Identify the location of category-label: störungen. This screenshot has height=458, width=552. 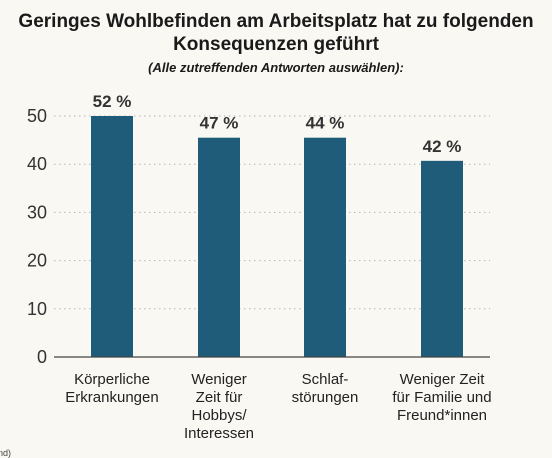
(325, 397).